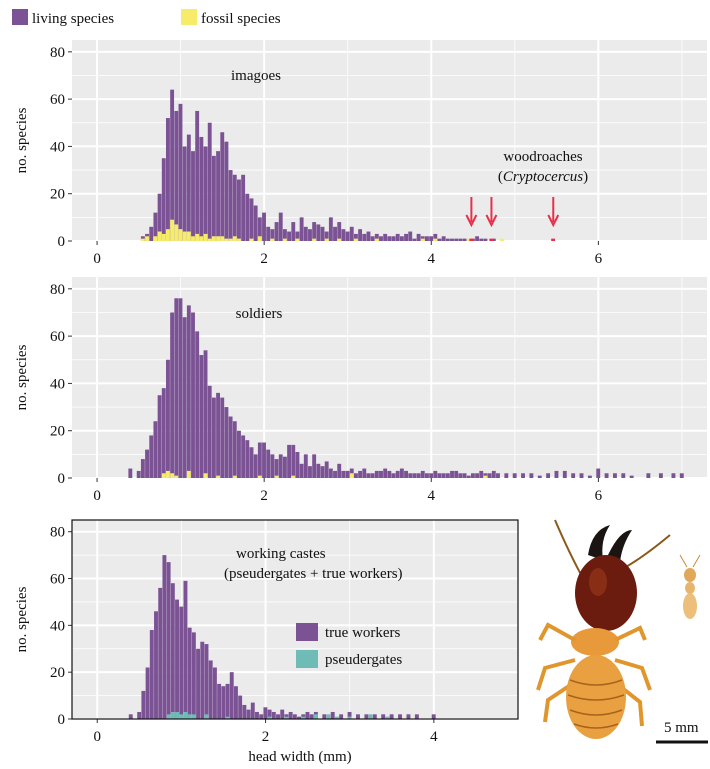 The width and height of the screenshot is (710, 769). What do you see at coordinates (363, 660) in the screenshot?
I see `legend-label-pseudergates: pseudergates` at bounding box center [363, 660].